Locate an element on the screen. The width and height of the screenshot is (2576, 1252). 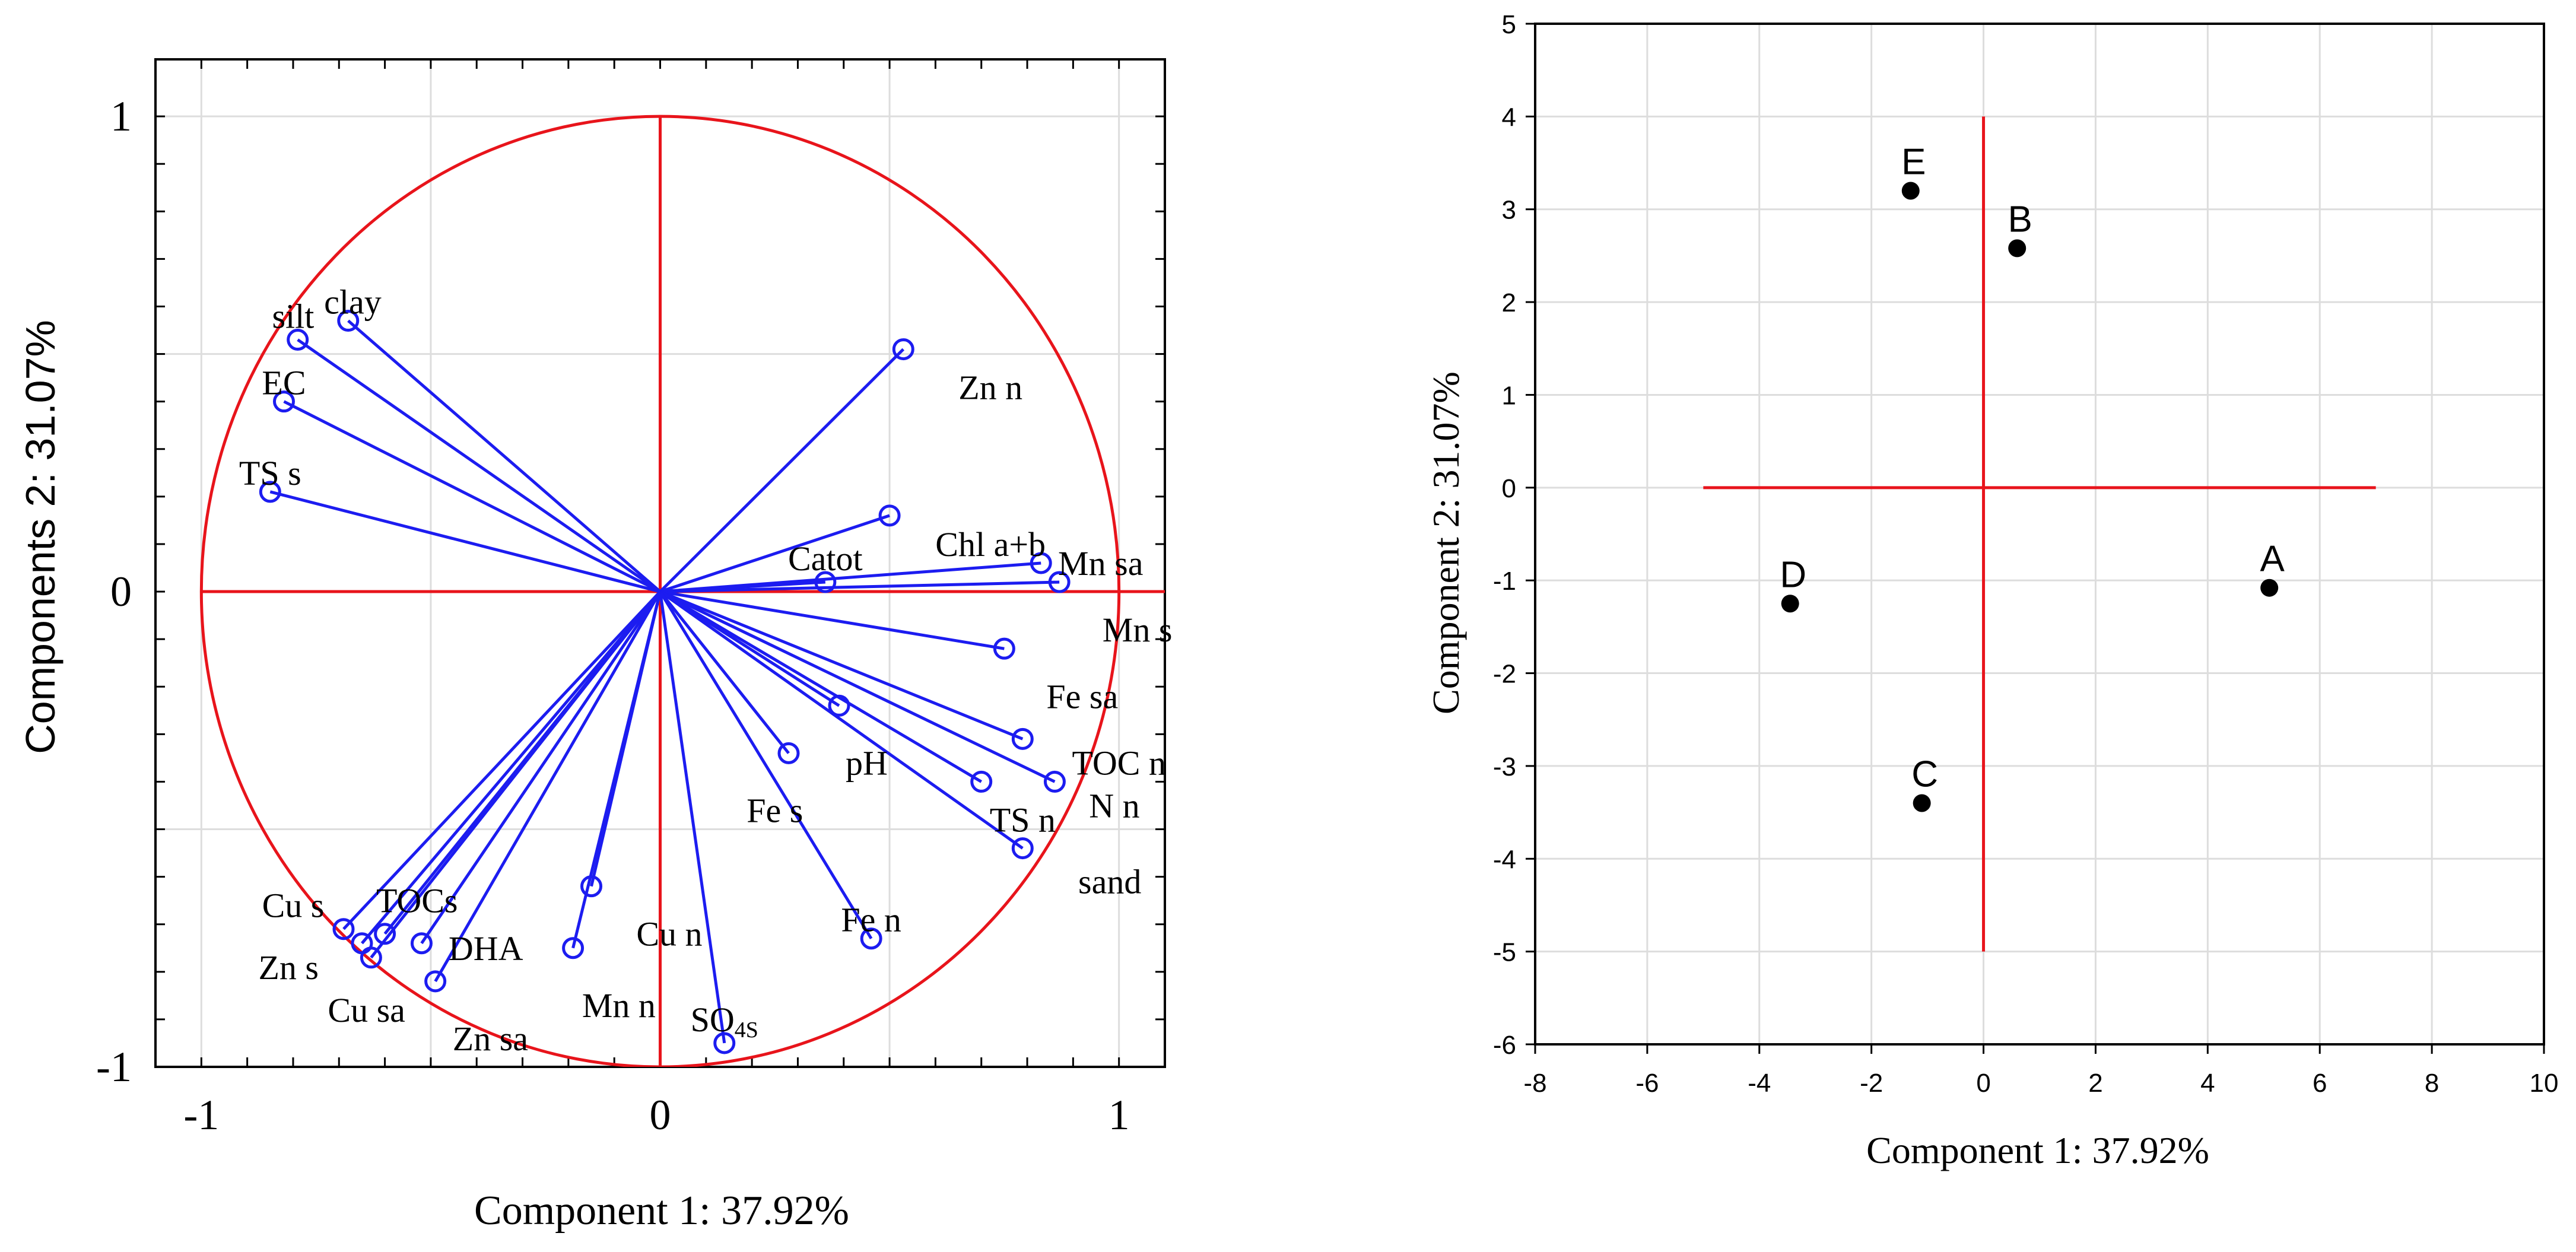
vector-zn-s is located at coordinates (511, 767).